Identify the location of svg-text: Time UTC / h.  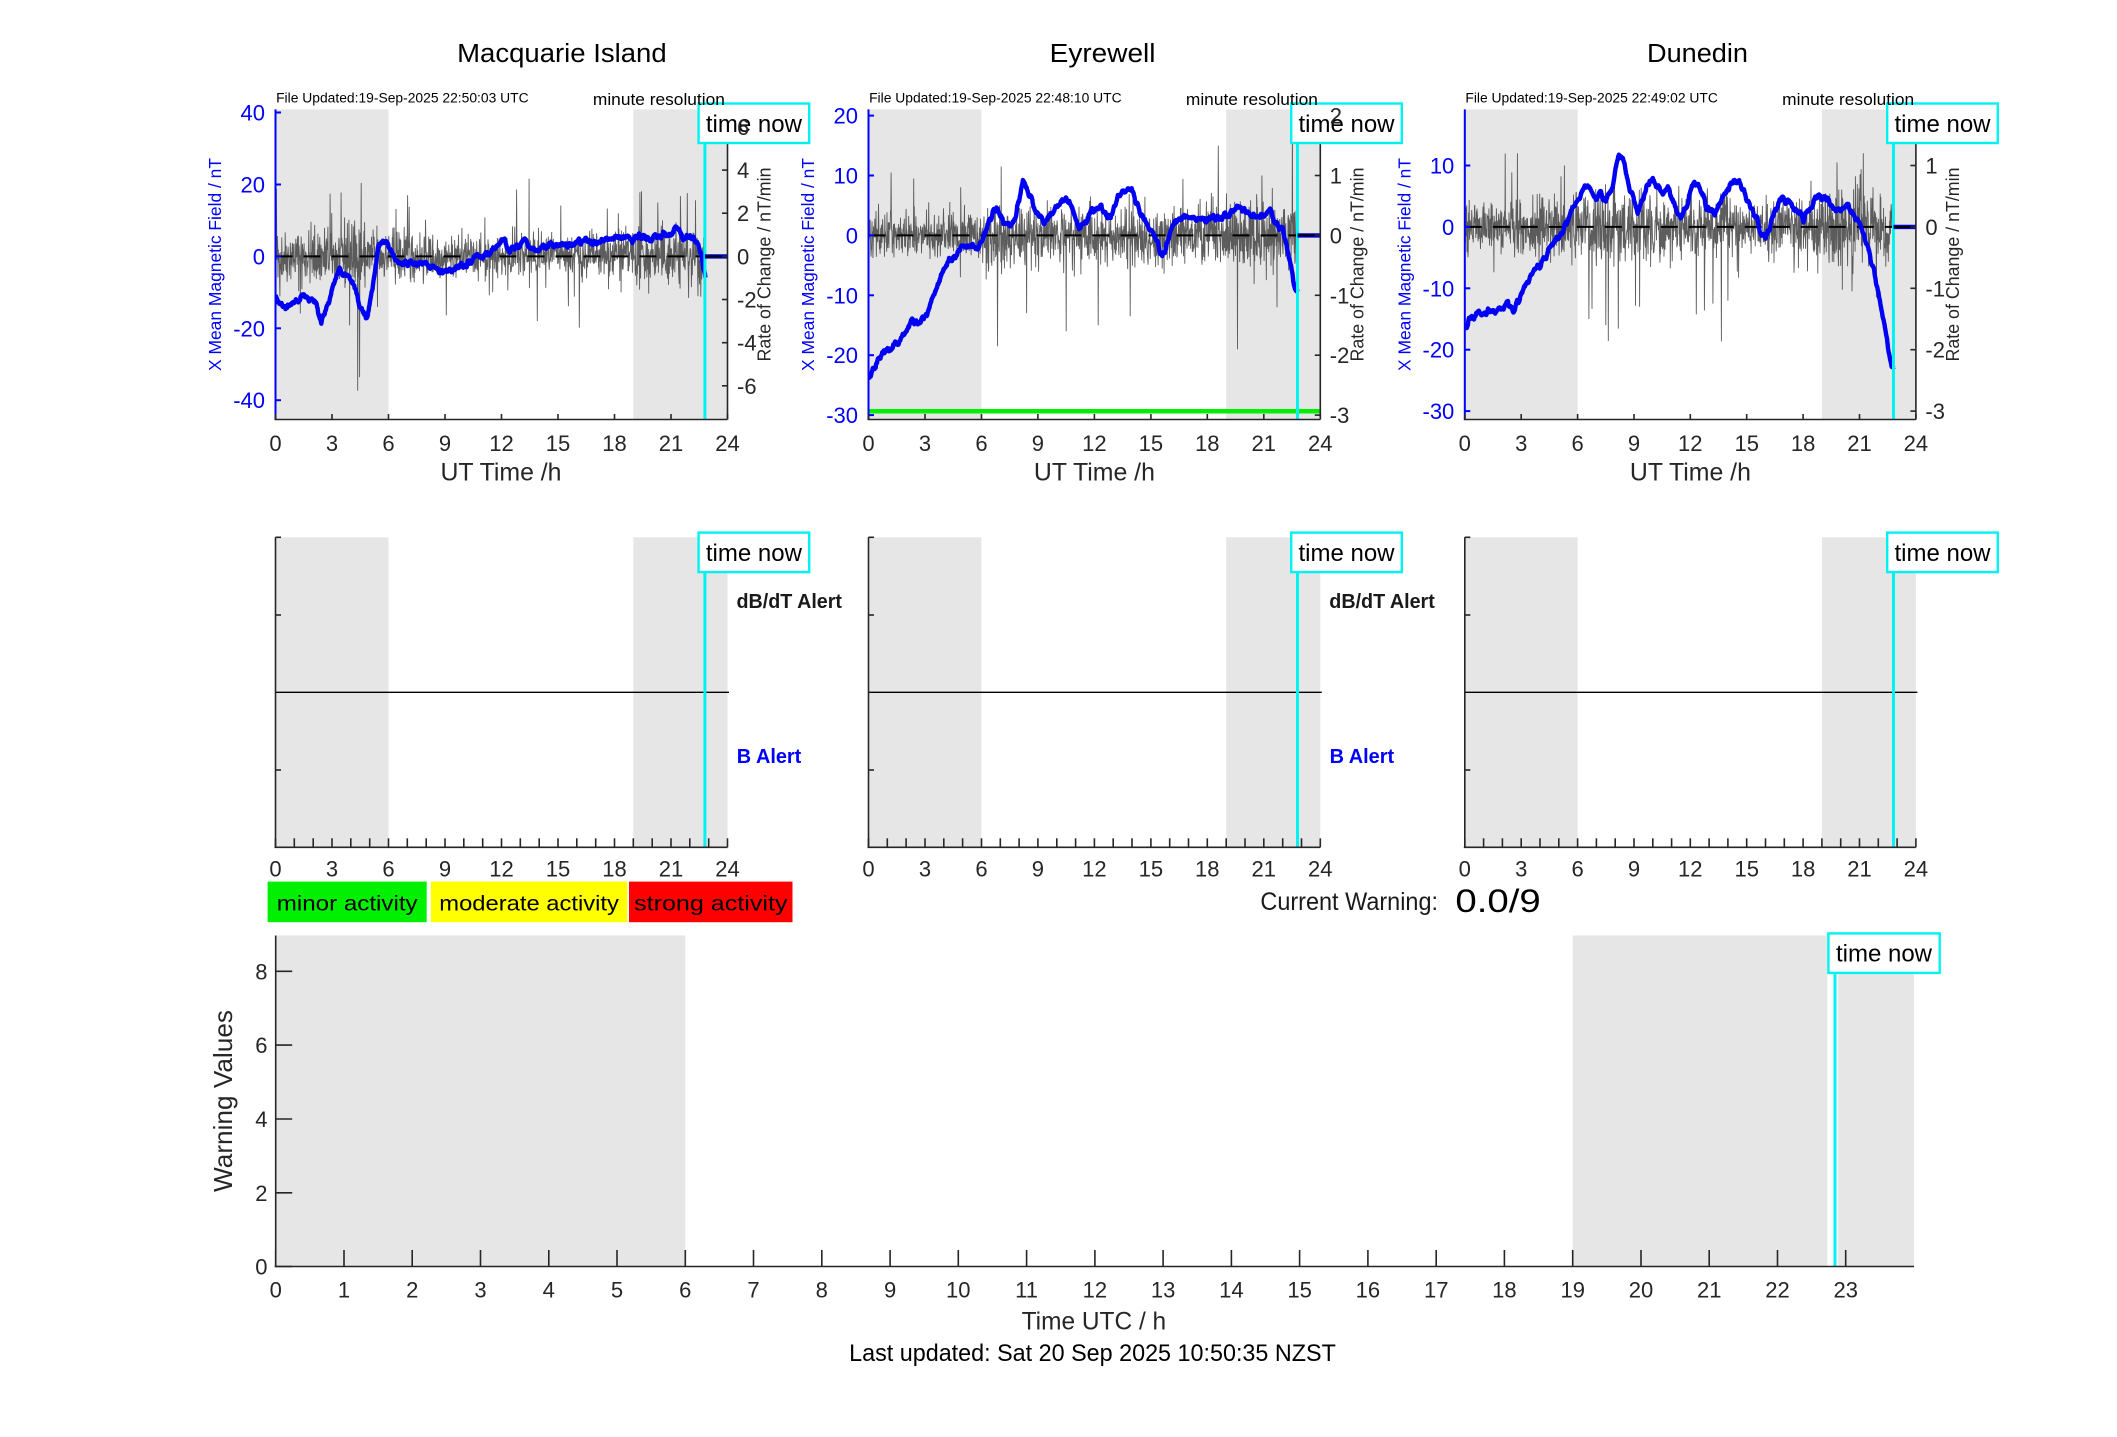
(1094, 1322).